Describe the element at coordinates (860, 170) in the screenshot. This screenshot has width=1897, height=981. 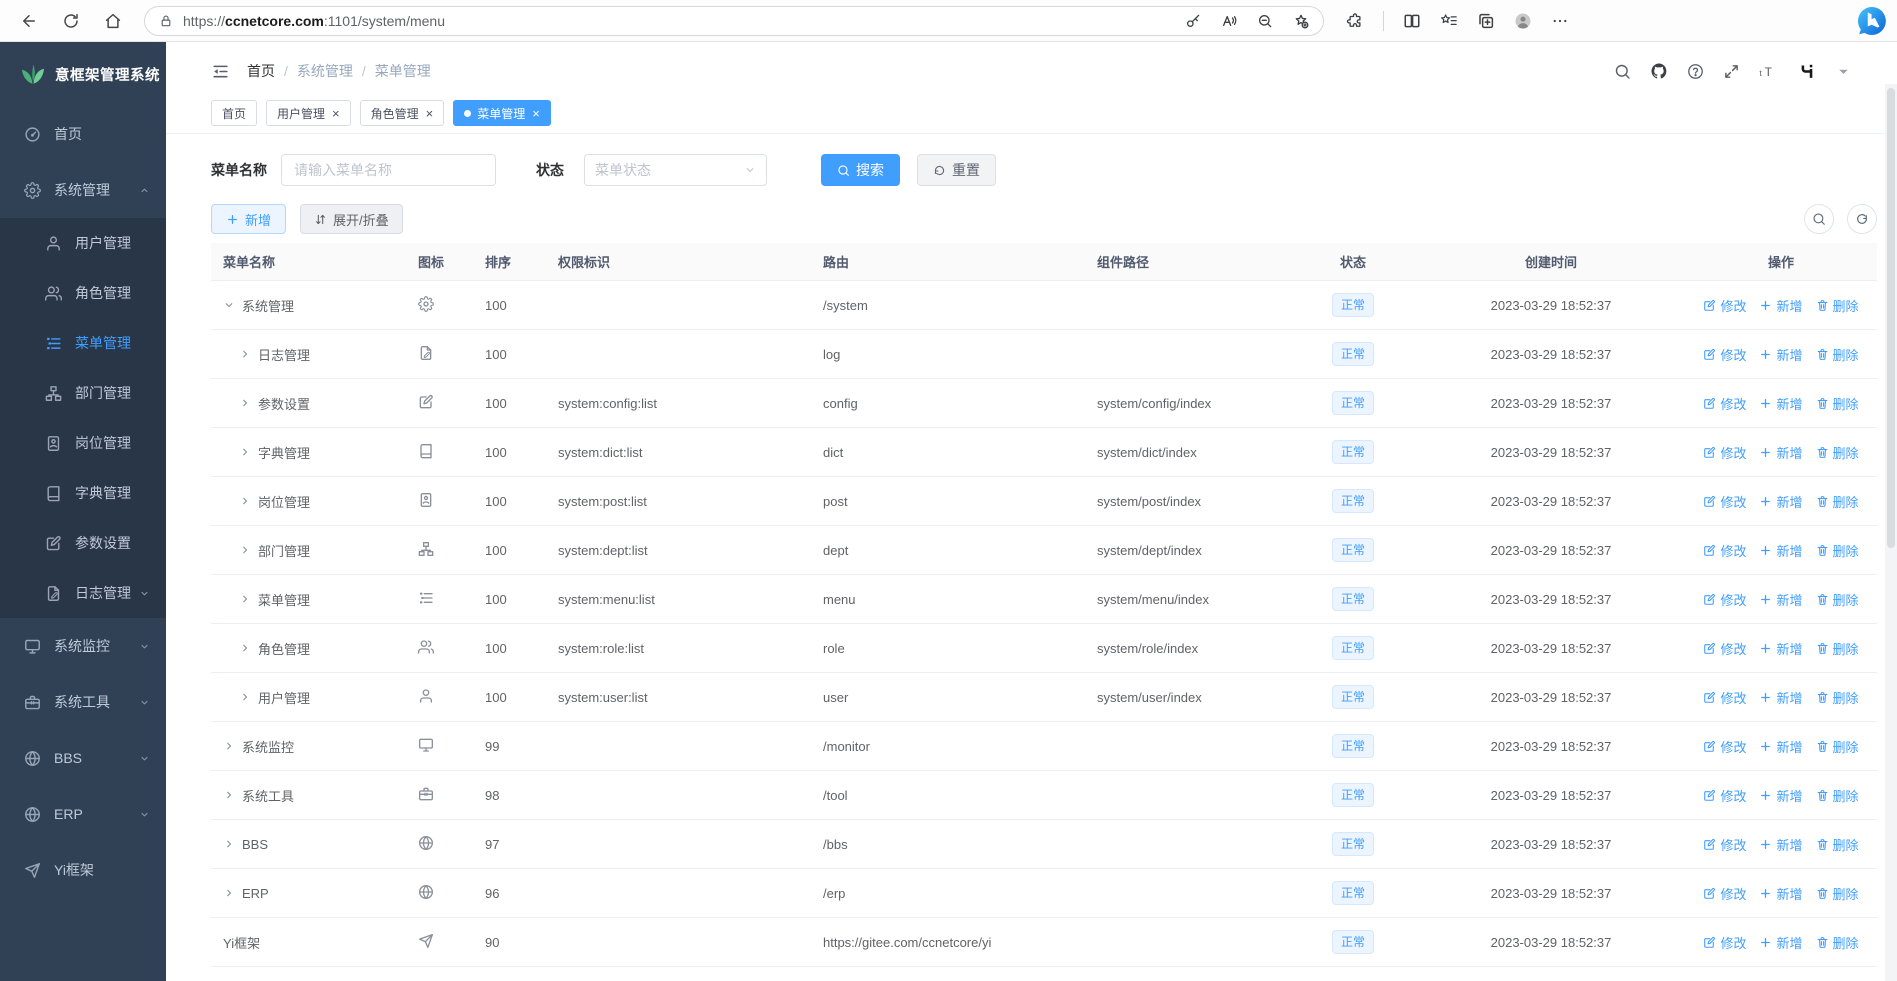
I see `search-button: 搜索` at that location.